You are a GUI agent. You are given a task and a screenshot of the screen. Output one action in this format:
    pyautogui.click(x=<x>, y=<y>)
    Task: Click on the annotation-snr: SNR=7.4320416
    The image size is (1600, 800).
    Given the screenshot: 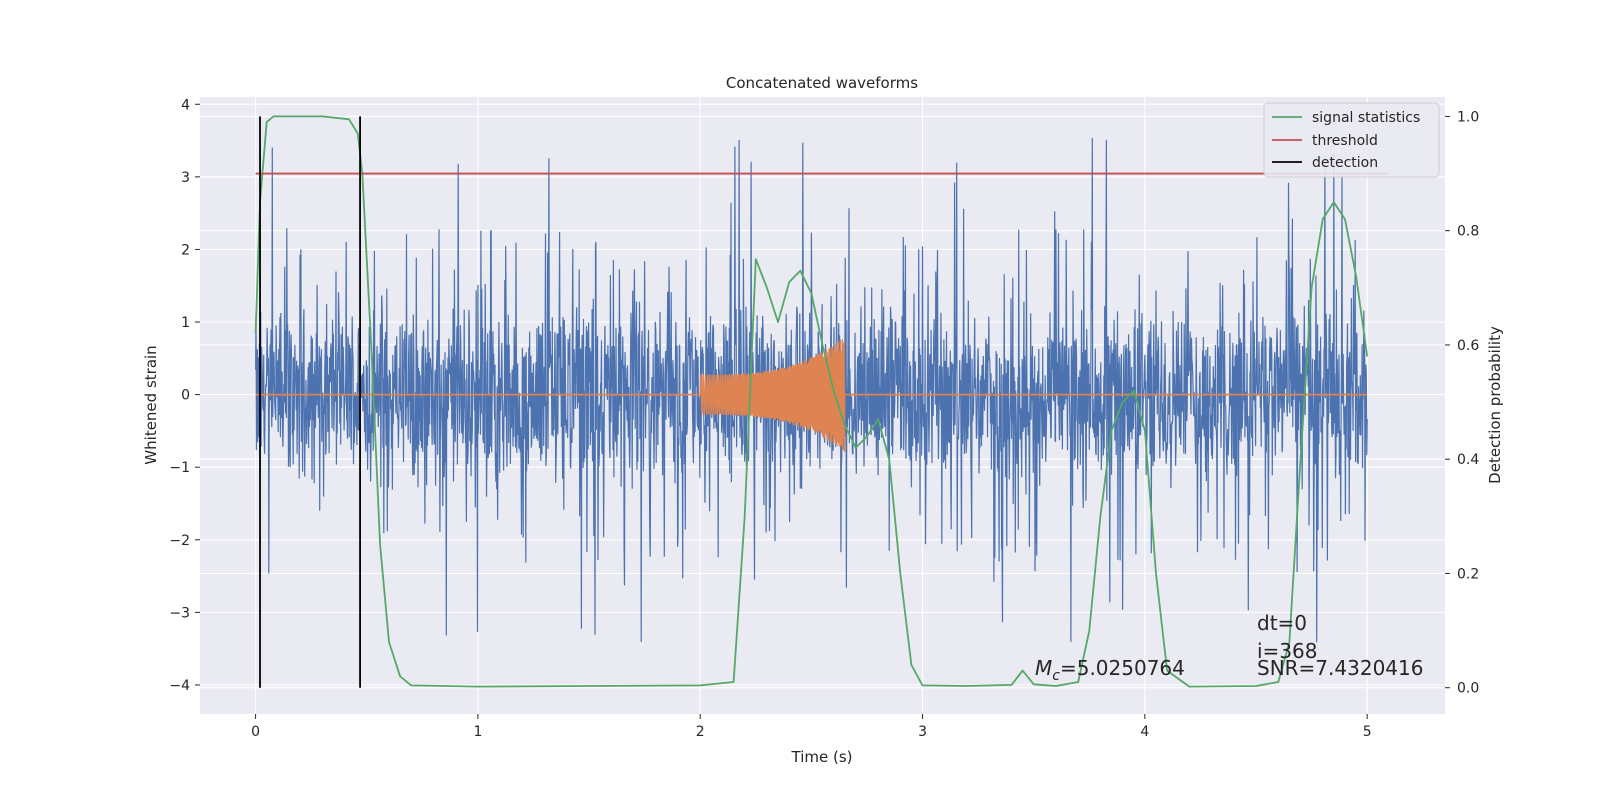 What is the action you would take?
    pyautogui.click(x=1340, y=668)
    